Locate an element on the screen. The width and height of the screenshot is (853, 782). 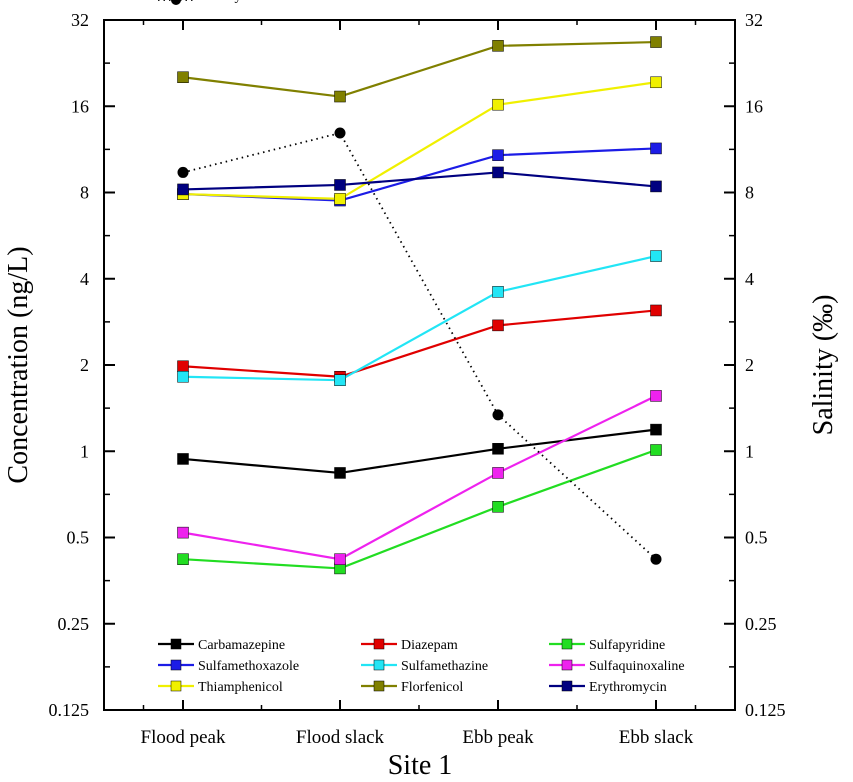
y-tick-label: 2 is located at coordinates (84, 365).